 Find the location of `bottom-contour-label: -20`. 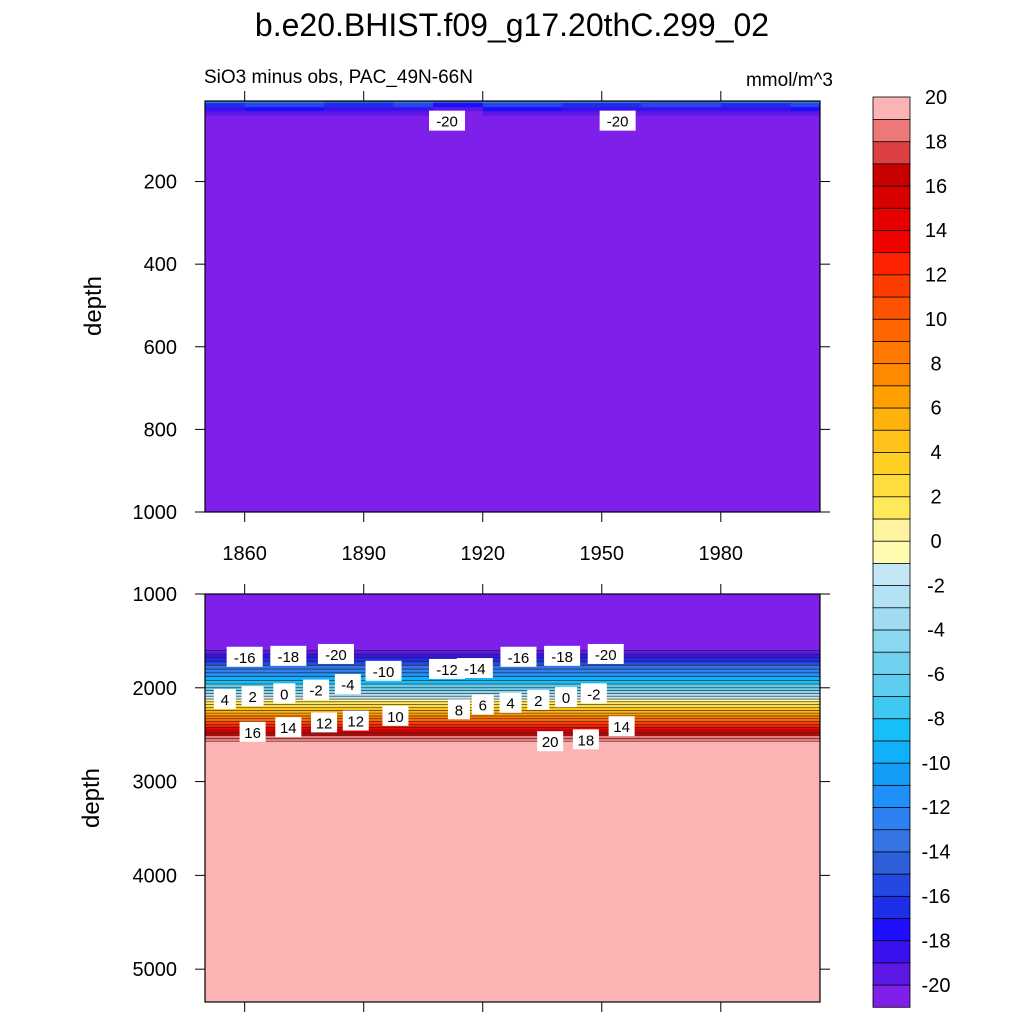

bottom-contour-label: -20 is located at coordinates (336, 655).